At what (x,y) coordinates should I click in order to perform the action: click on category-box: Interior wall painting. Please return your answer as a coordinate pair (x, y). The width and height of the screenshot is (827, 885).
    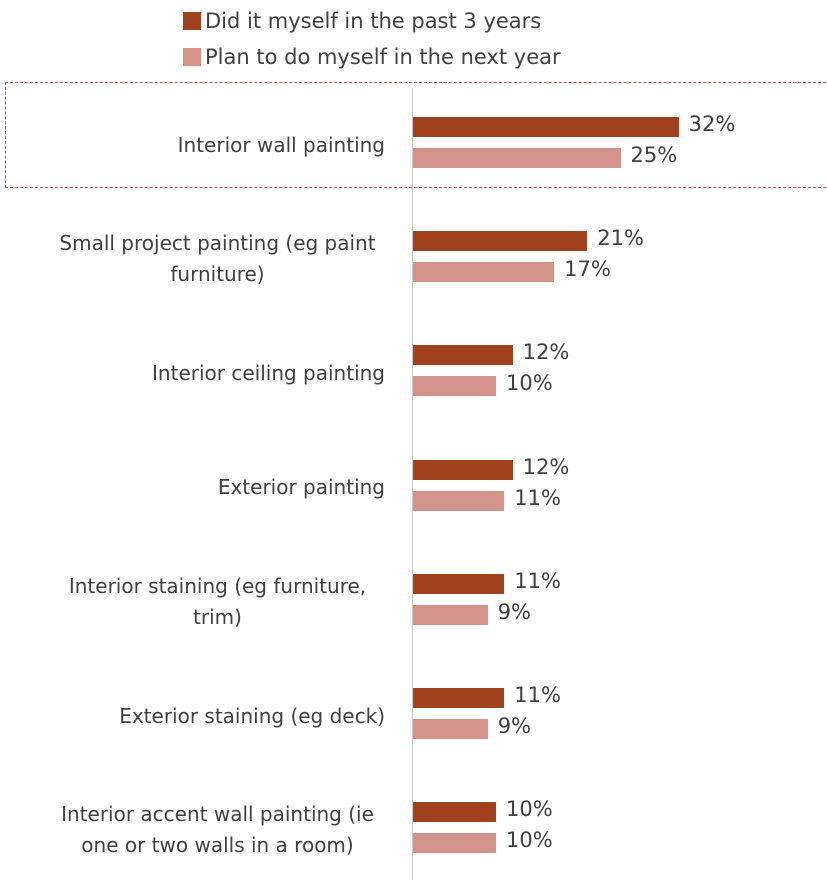
    Looking at the image, I should click on (281, 145).